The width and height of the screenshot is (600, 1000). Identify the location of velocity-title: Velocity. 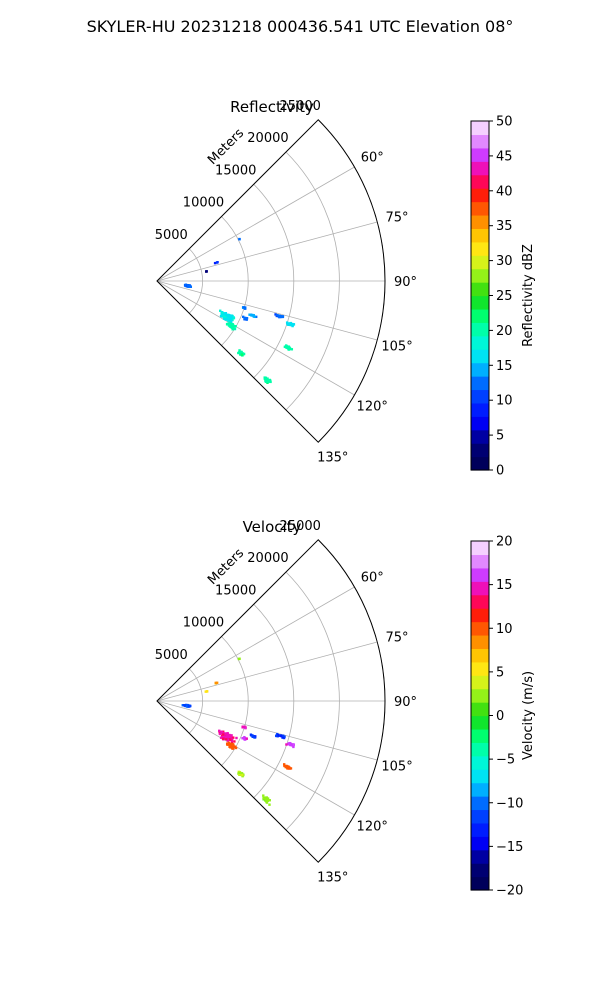
(272, 527).